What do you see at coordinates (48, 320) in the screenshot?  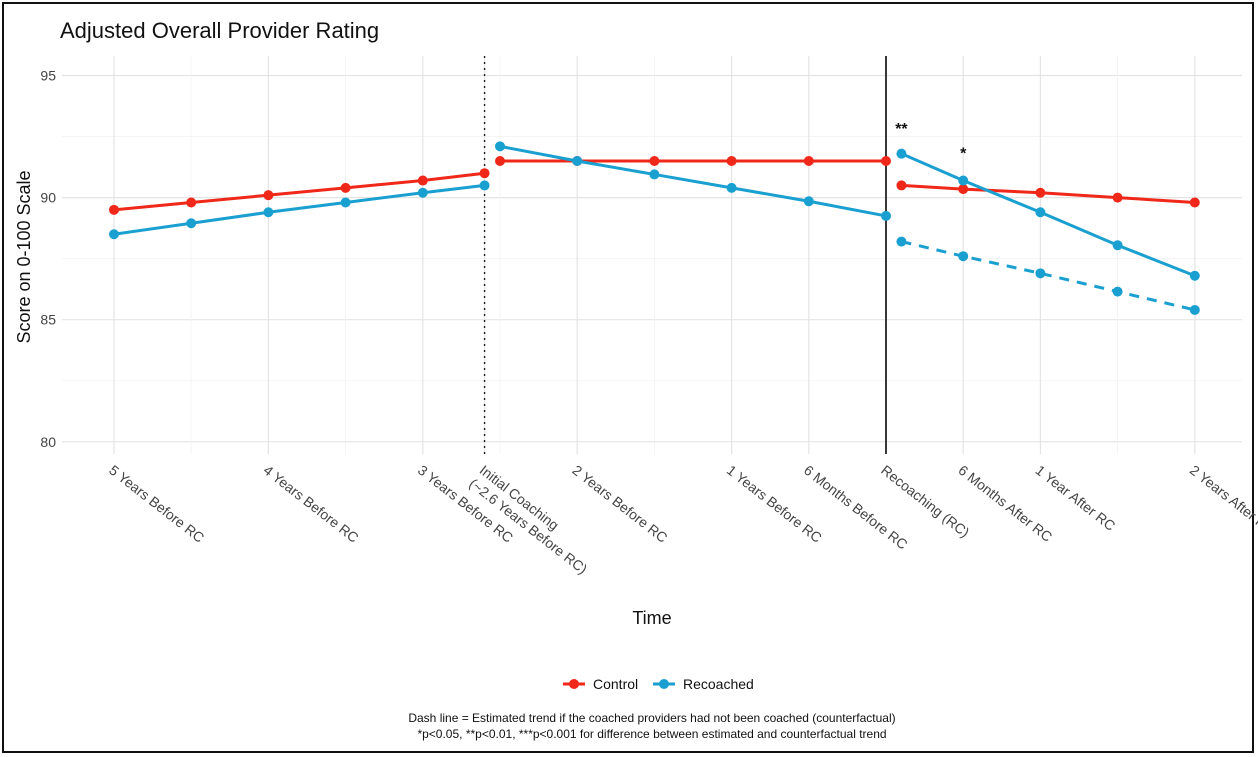 I see `y-tick-label: 85` at bounding box center [48, 320].